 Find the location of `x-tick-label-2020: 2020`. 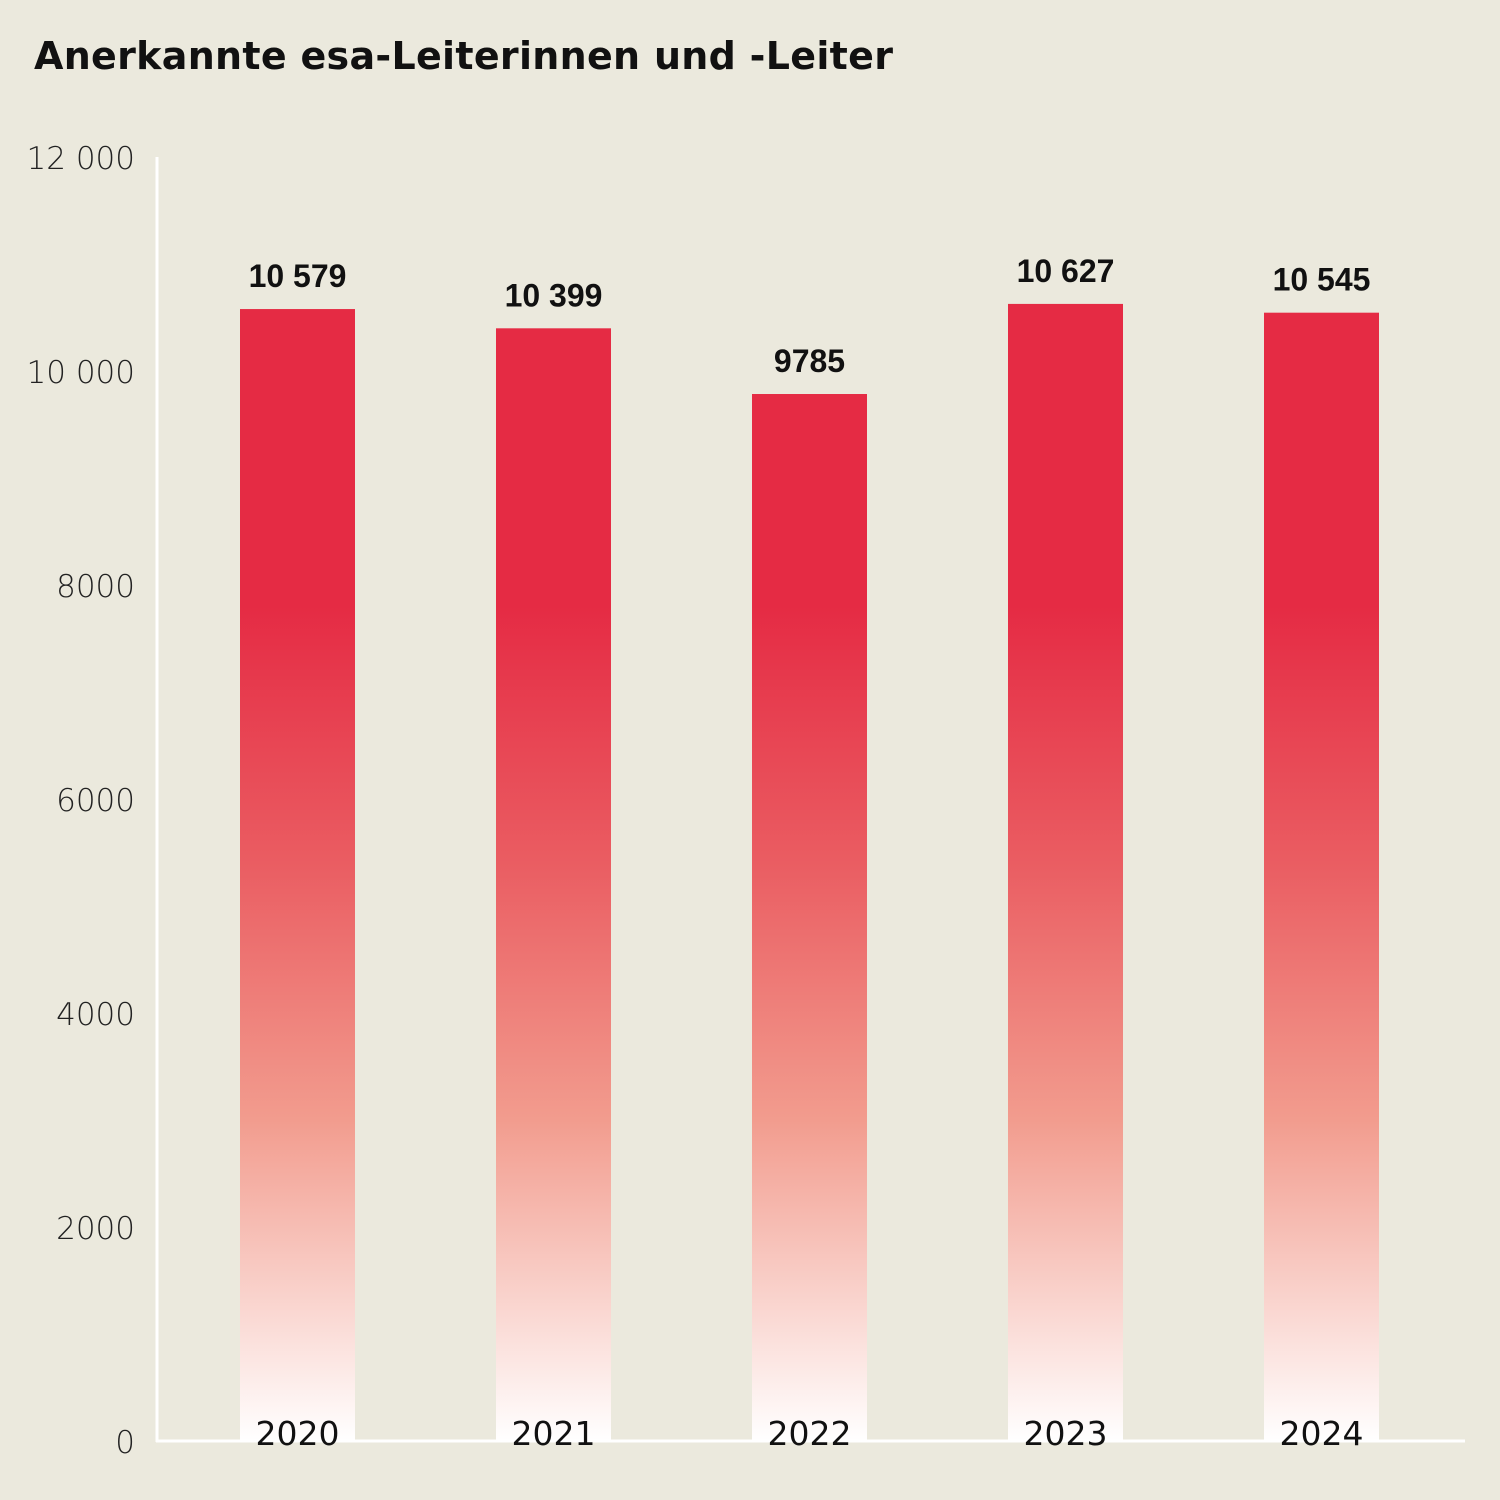

x-tick-label-2020: 2020 is located at coordinates (298, 1433).